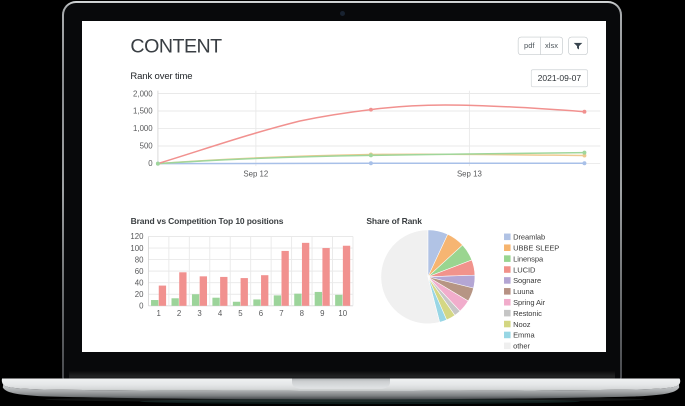  What do you see at coordinates (139, 259) in the screenshot?
I see `svg-text: 80` at bounding box center [139, 259].